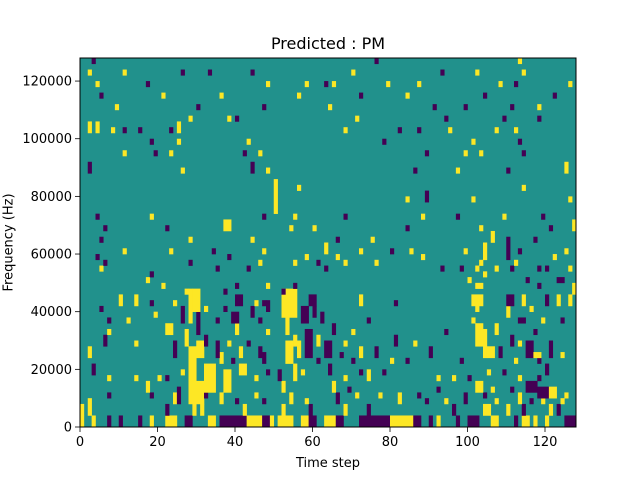 The height and width of the screenshot is (480, 640). I want to click on y-tick-label: 80000, so click(51, 197).